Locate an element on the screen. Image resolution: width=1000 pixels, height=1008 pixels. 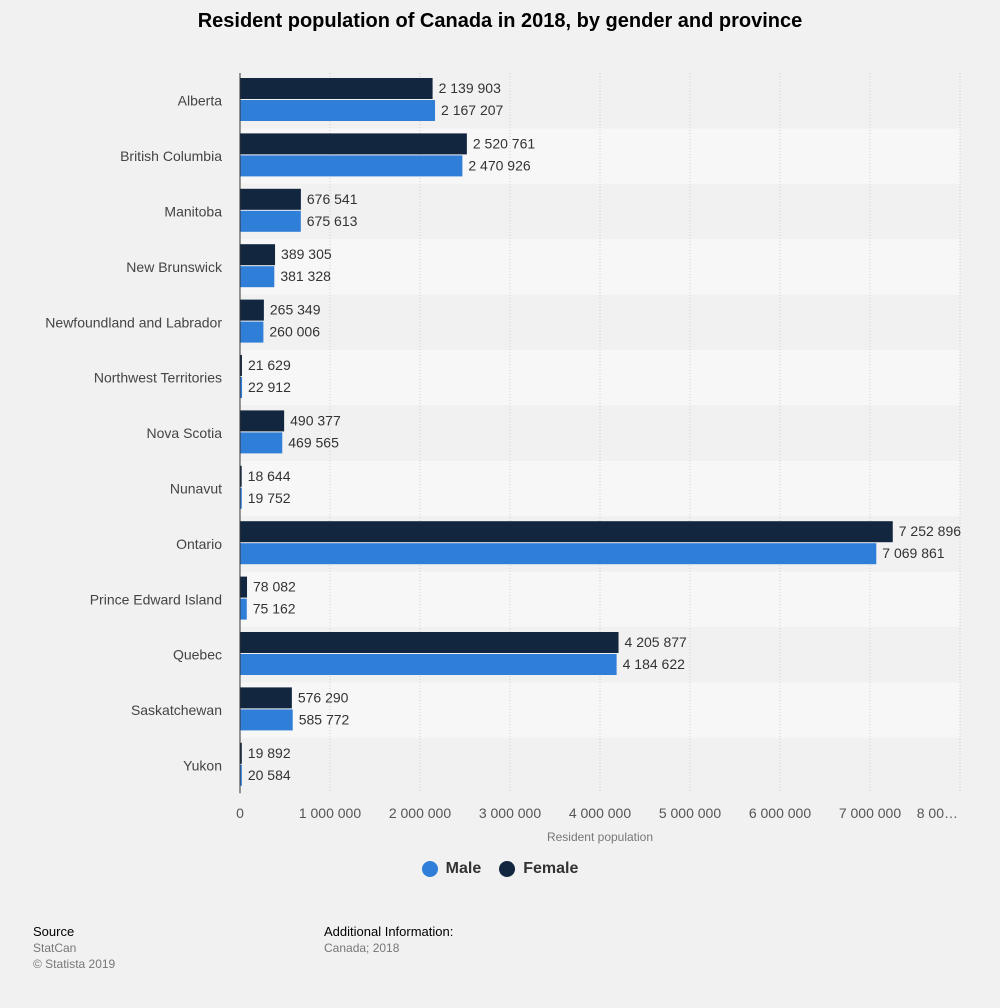
y-tick-label: New Brunswick is located at coordinates (174, 267).